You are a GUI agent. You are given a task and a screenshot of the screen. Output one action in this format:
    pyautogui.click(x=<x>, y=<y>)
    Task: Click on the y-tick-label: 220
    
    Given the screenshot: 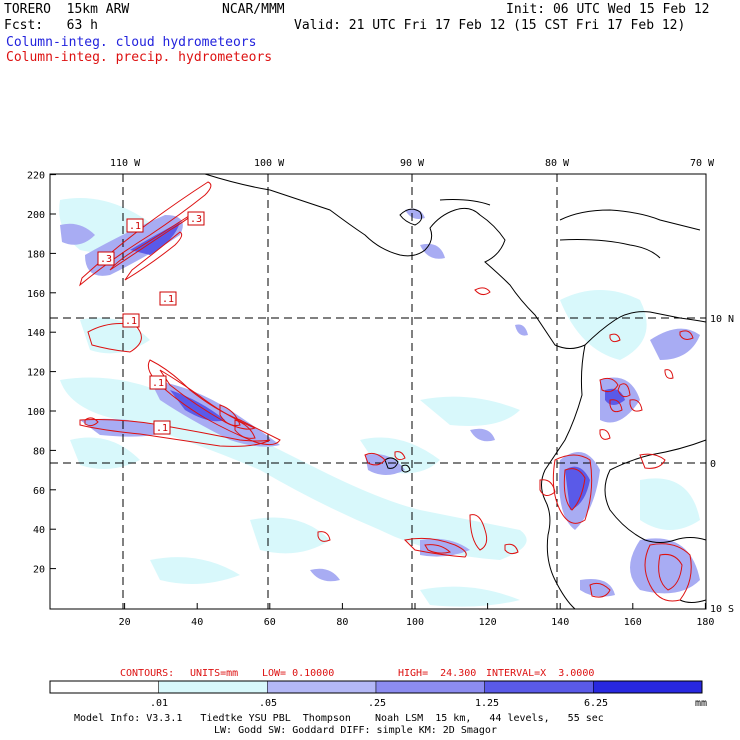 What is the action you would take?
    pyautogui.click(x=36, y=176)
    